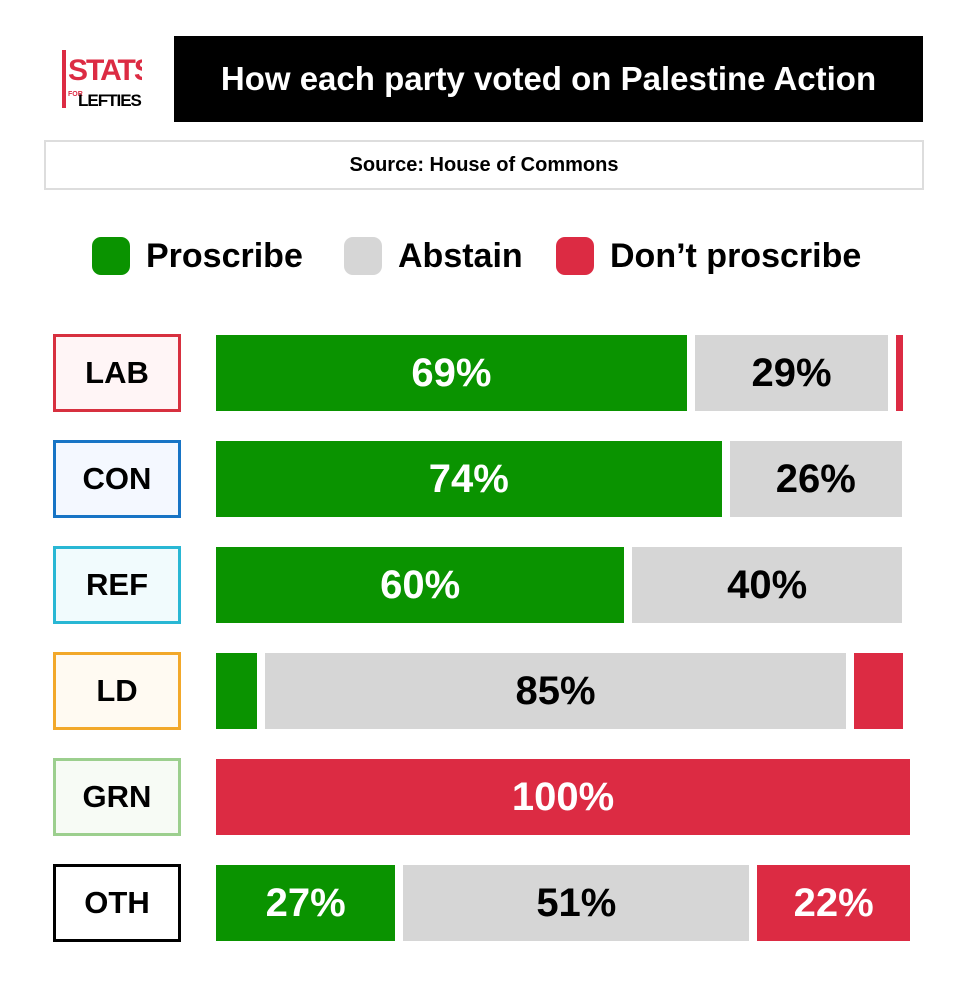 This screenshot has height=1000, width=970. I want to click on bar-con-proscribe: 74%, so click(469, 479).